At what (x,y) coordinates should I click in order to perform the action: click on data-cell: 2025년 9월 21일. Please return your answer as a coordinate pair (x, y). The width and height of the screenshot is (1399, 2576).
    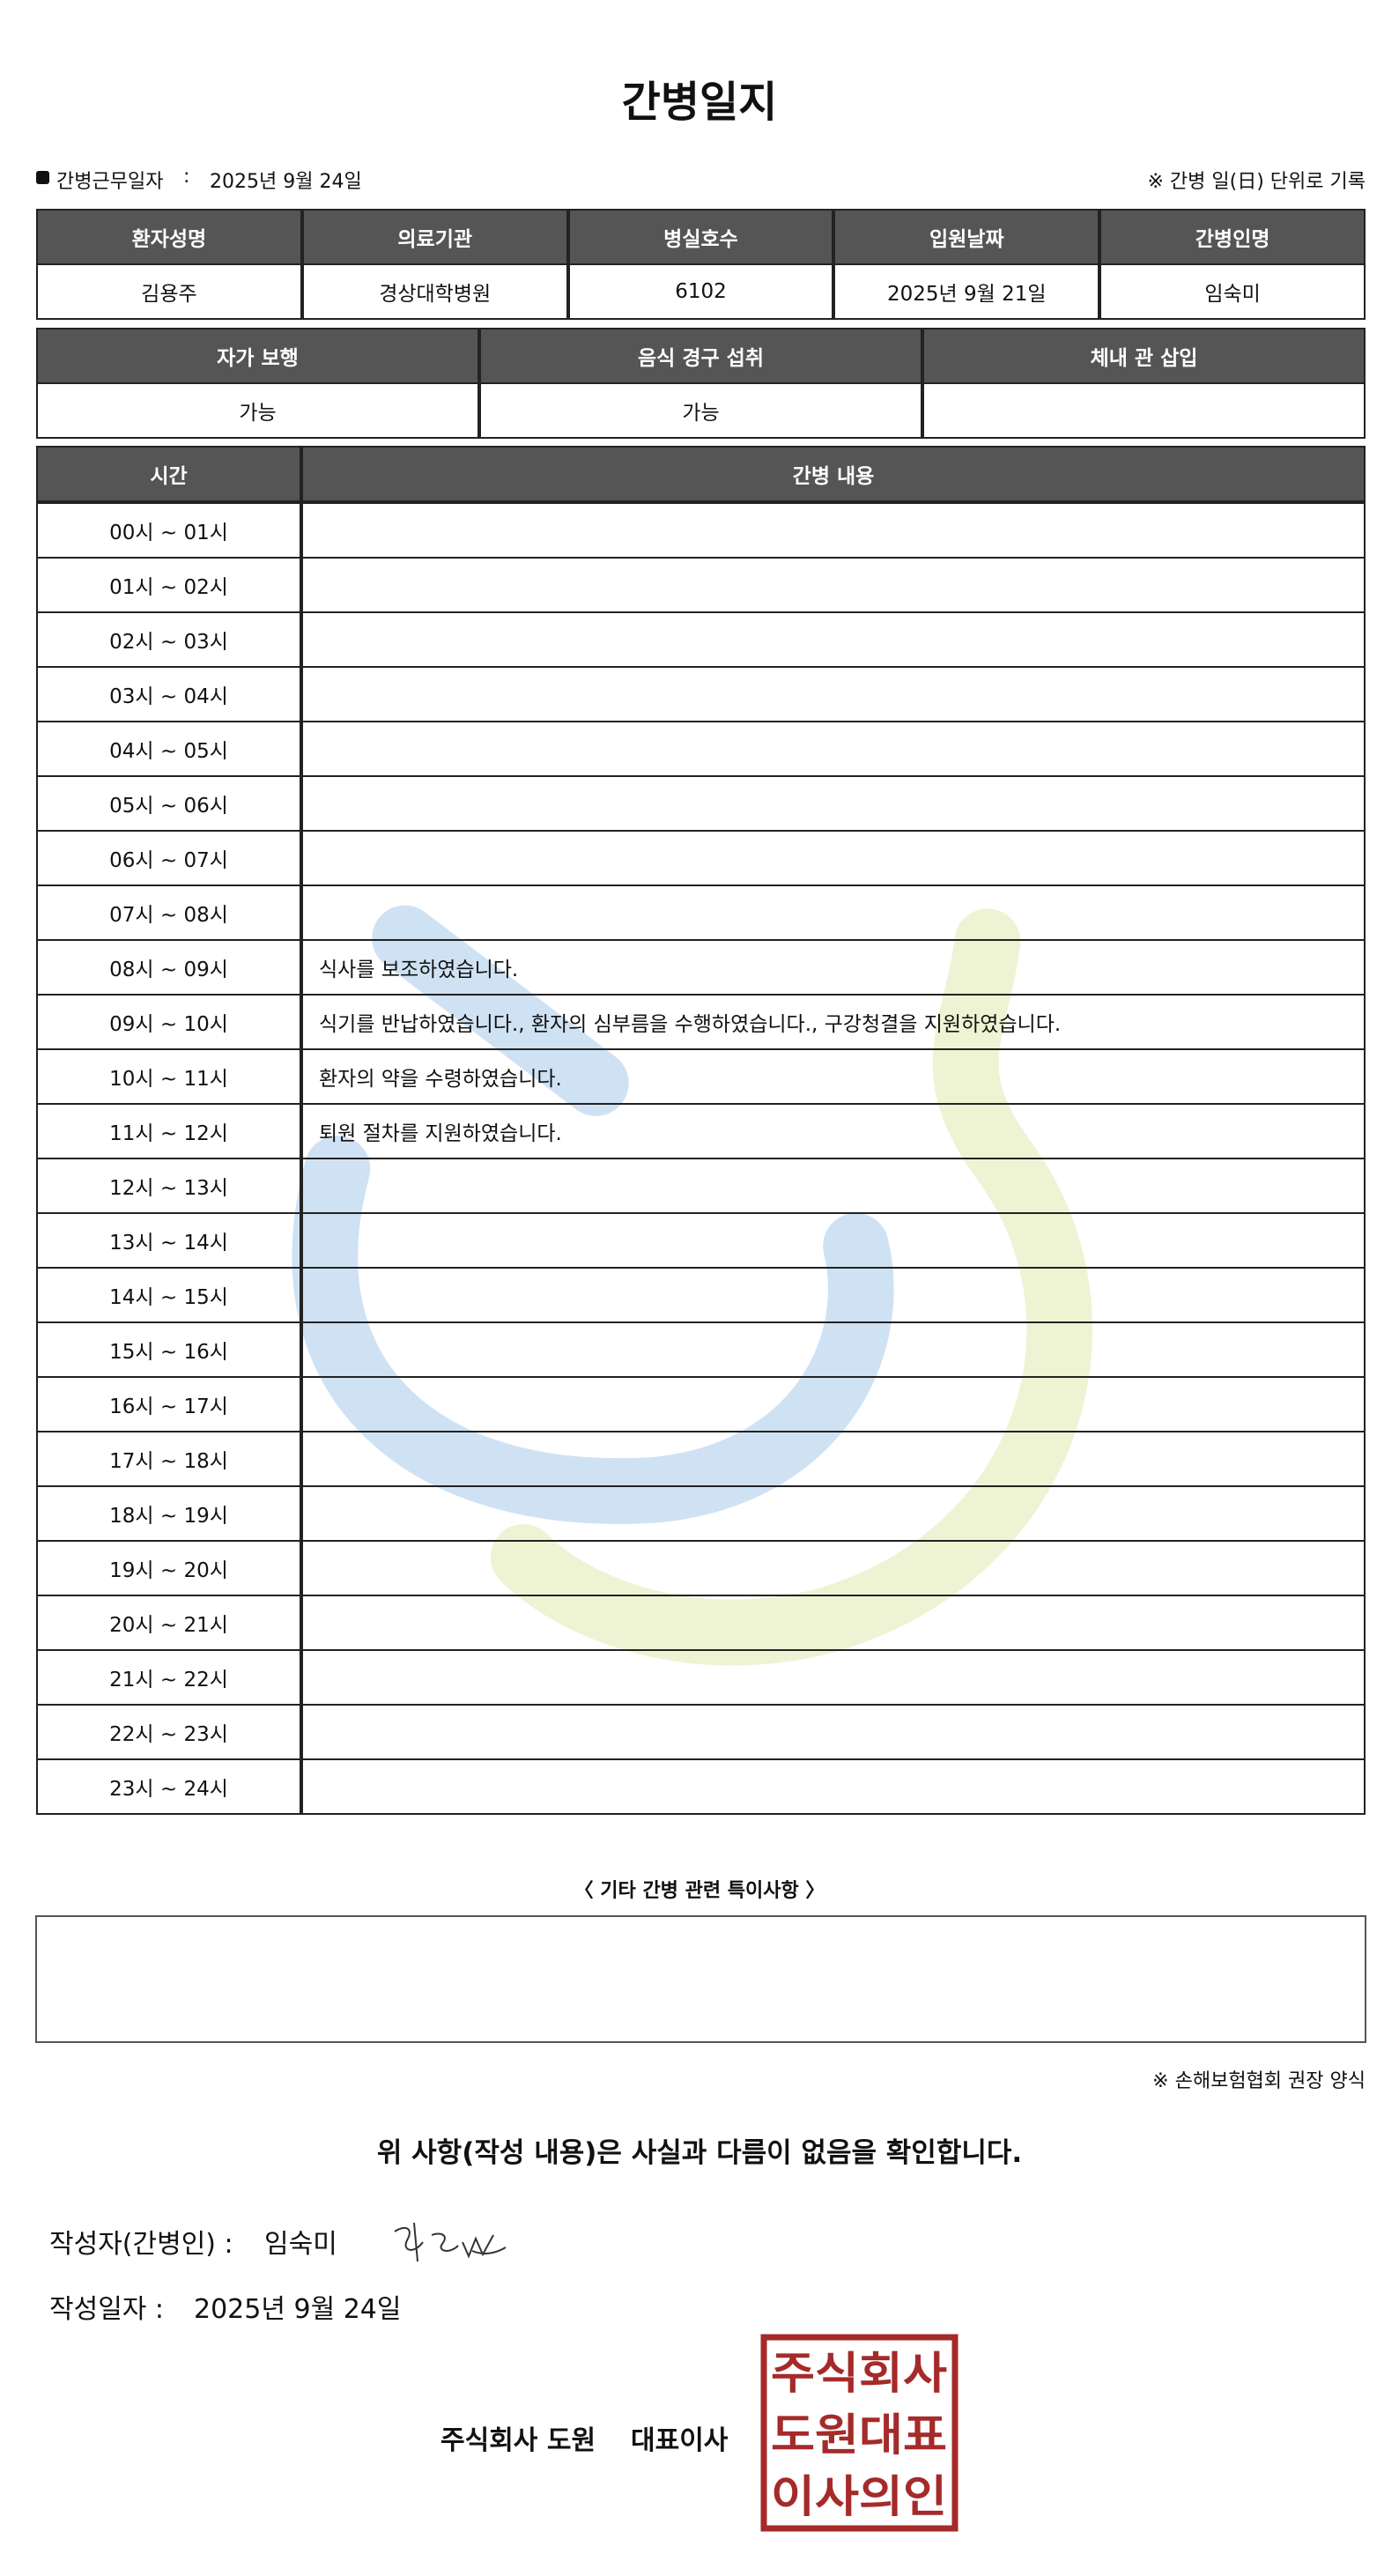
    Looking at the image, I should click on (966, 292).